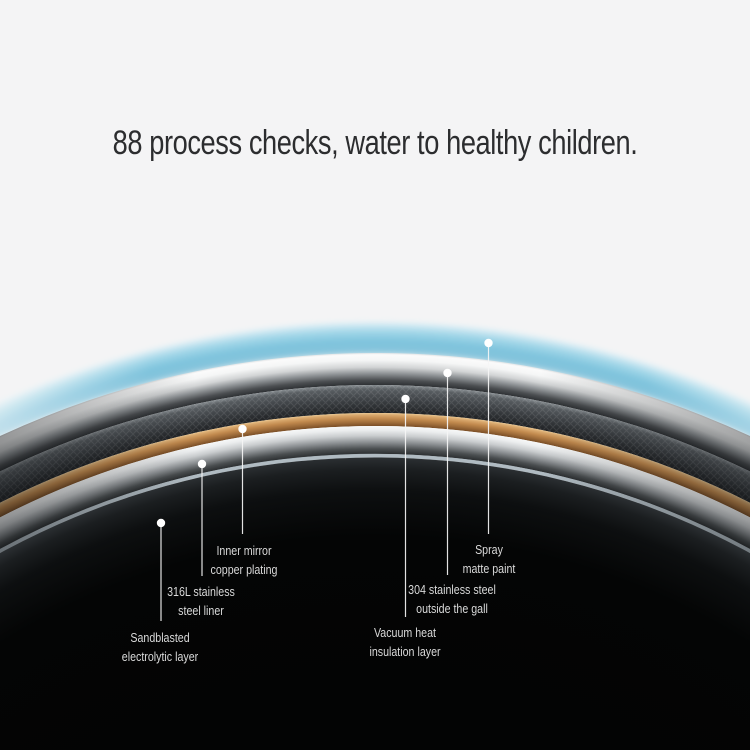  What do you see at coordinates (405, 651) in the screenshot?
I see `label-line: insulation layer` at bounding box center [405, 651].